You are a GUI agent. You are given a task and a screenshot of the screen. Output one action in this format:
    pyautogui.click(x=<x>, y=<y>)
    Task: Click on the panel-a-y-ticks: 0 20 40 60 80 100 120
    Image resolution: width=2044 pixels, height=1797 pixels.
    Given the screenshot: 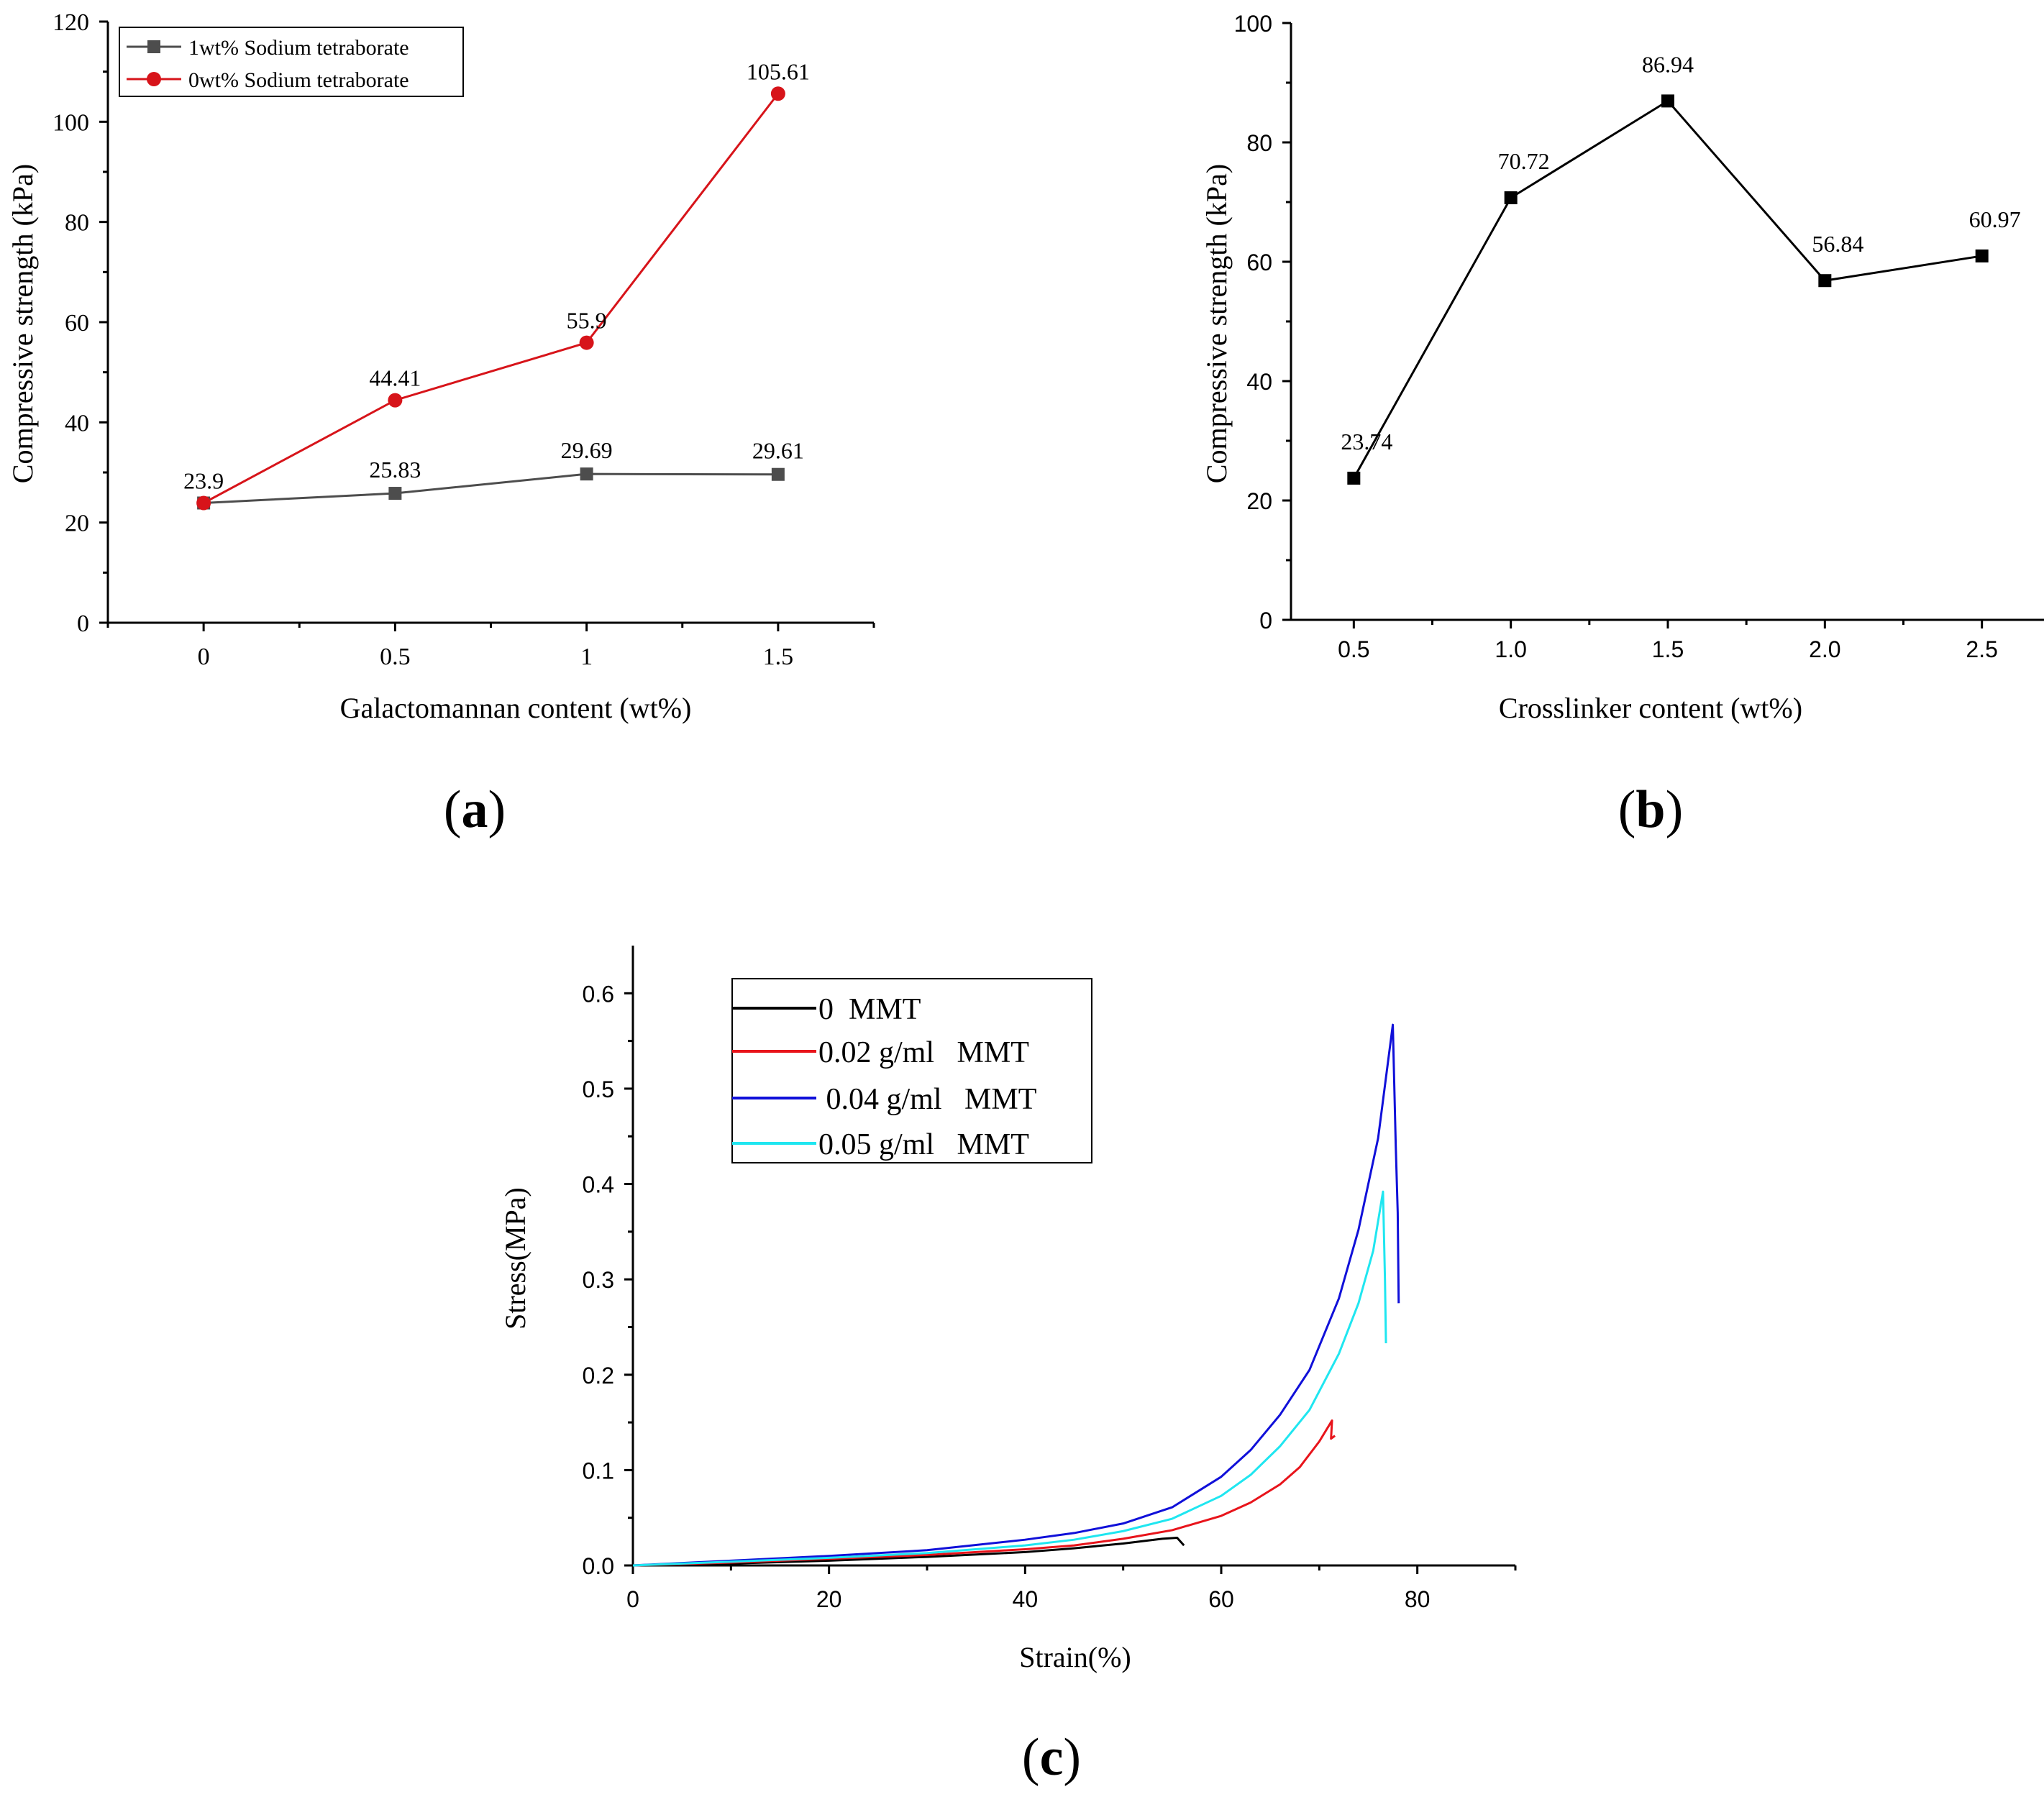 What is the action you would take?
    pyautogui.click(x=80, y=323)
    